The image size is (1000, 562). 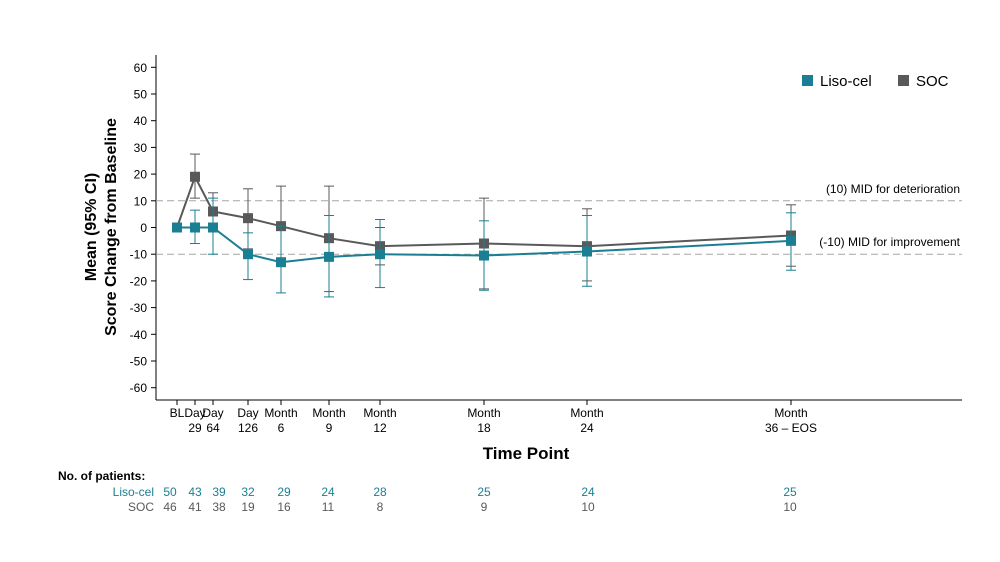 What do you see at coordinates (284, 492) in the screenshot?
I see `patients-count: 29` at bounding box center [284, 492].